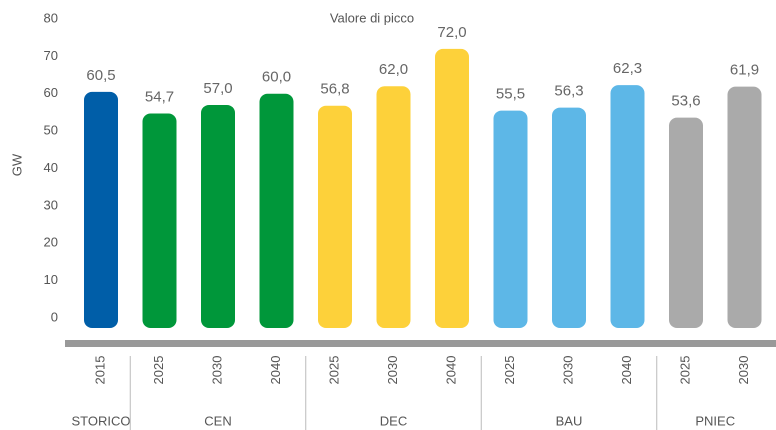  I want to click on y-tick-label: 80, so click(51, 17).